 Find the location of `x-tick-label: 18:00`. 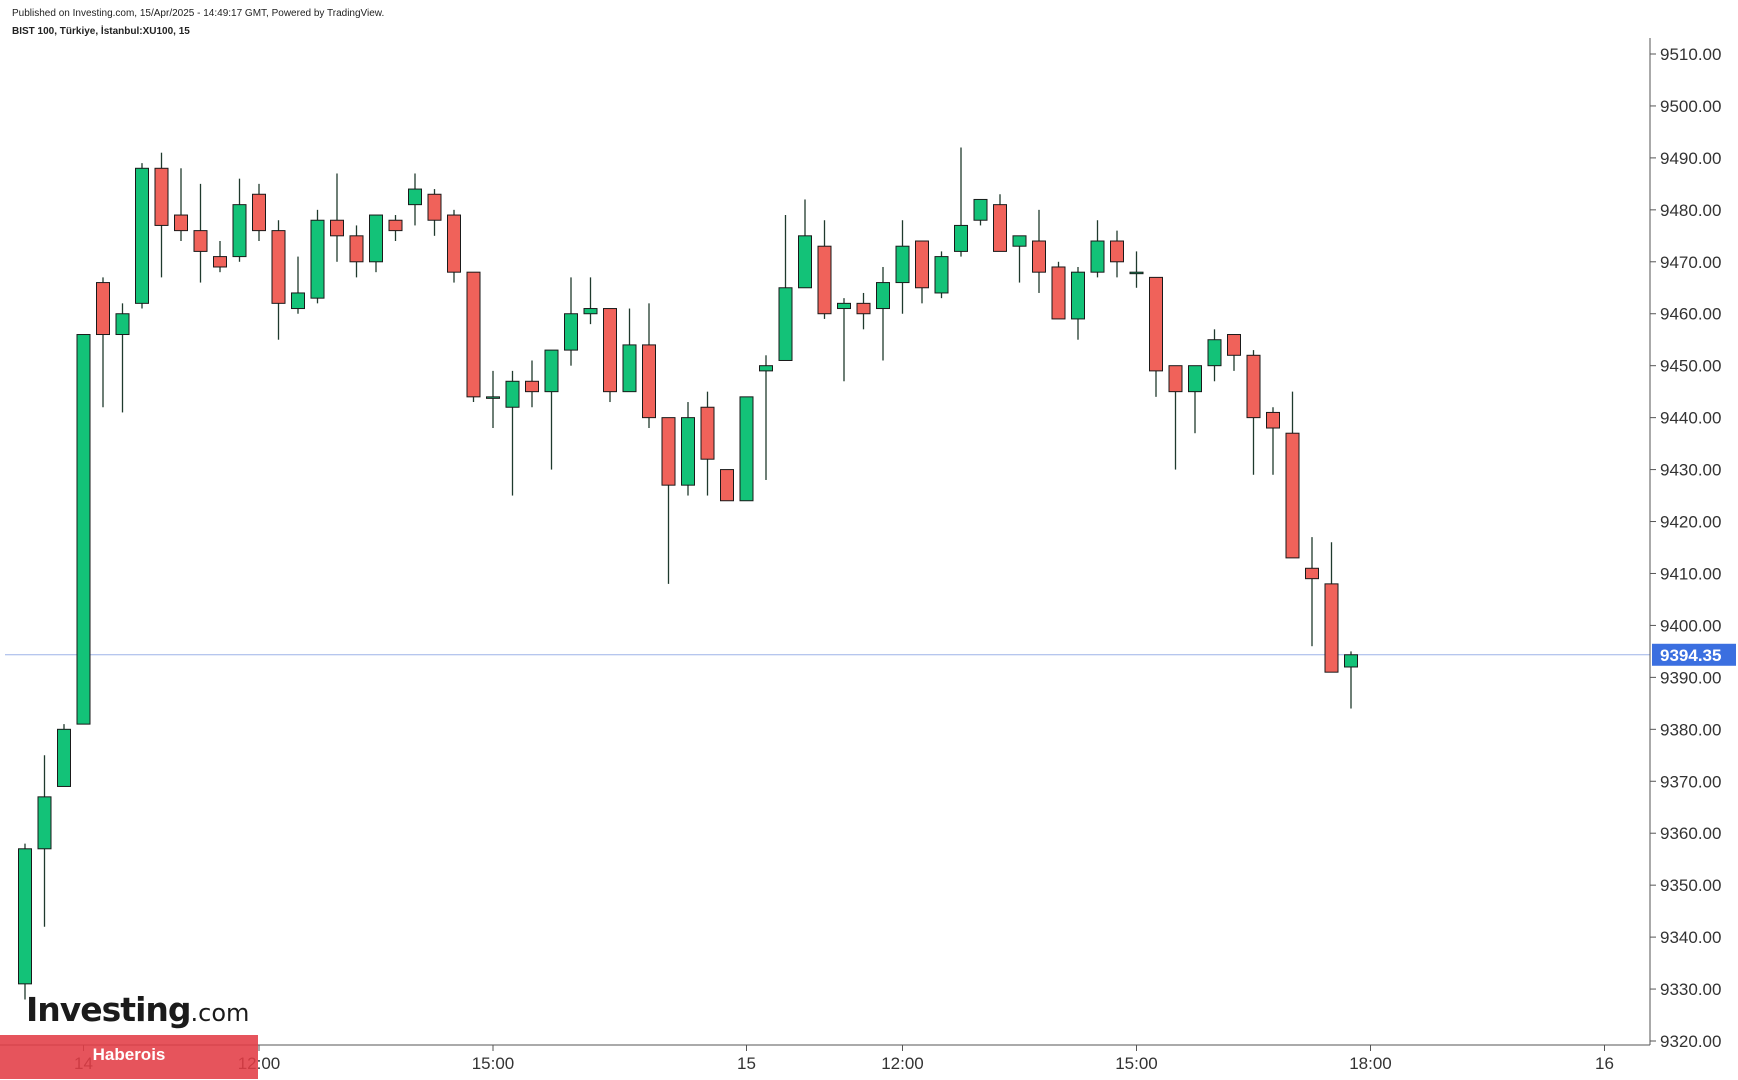

x-tick-label: 18:00 is located at coordinates (1370, 1063).